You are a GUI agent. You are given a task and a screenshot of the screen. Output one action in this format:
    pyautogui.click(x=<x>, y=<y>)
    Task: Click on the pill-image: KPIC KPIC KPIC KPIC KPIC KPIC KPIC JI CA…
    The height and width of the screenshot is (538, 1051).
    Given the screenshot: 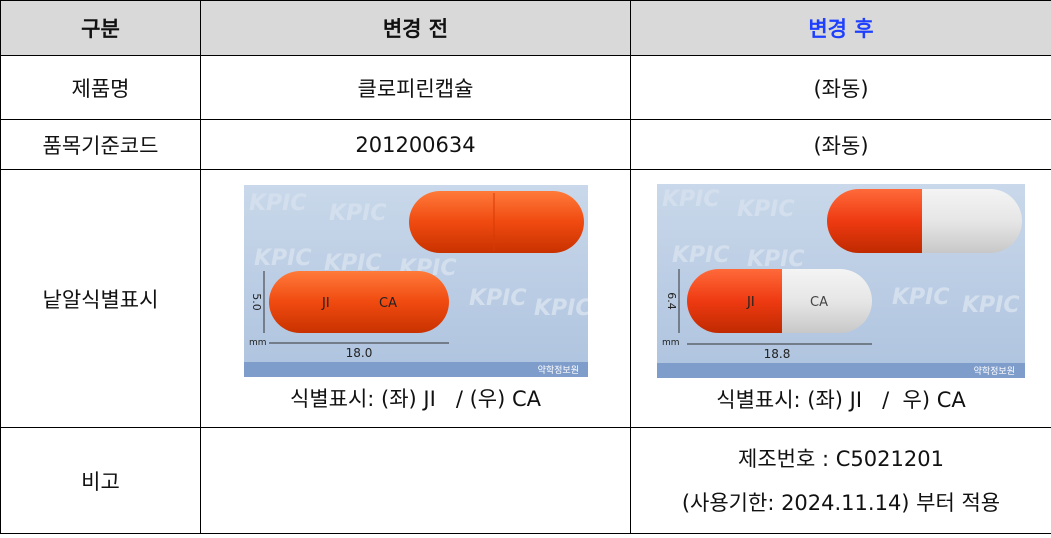 What is the action you would take?
    pyautogui.click(x=415, y=280)
    